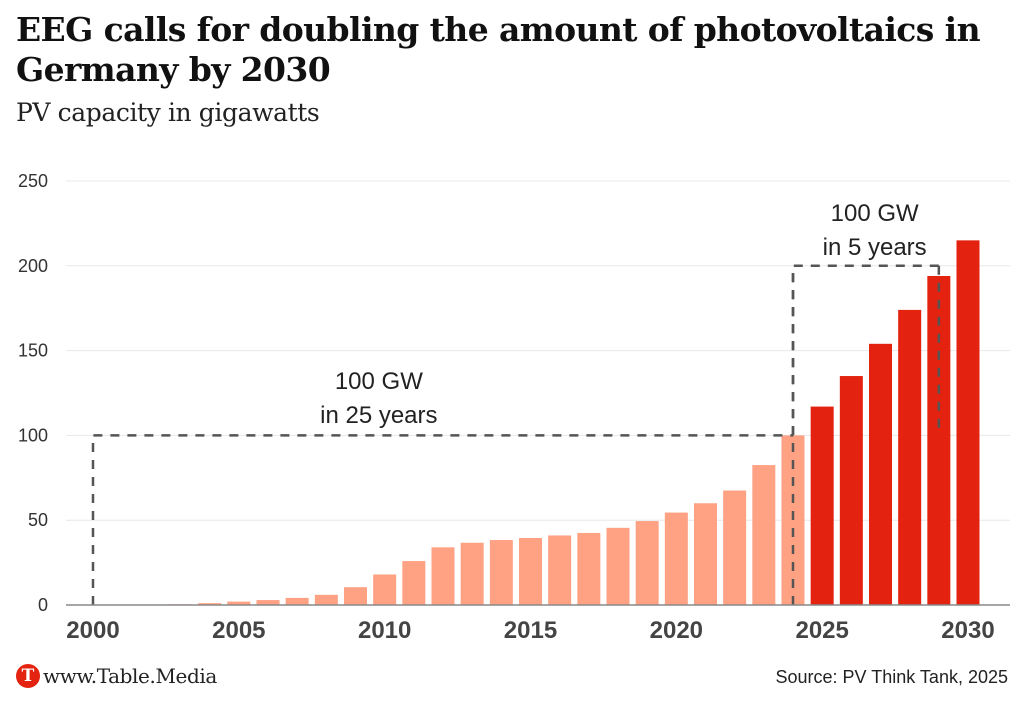 This screenshot has width=1024, height=705. What do you see at coordinates (647, 563) in the screenshot?
I see `bar-2019` at bounding box center [647, 563].